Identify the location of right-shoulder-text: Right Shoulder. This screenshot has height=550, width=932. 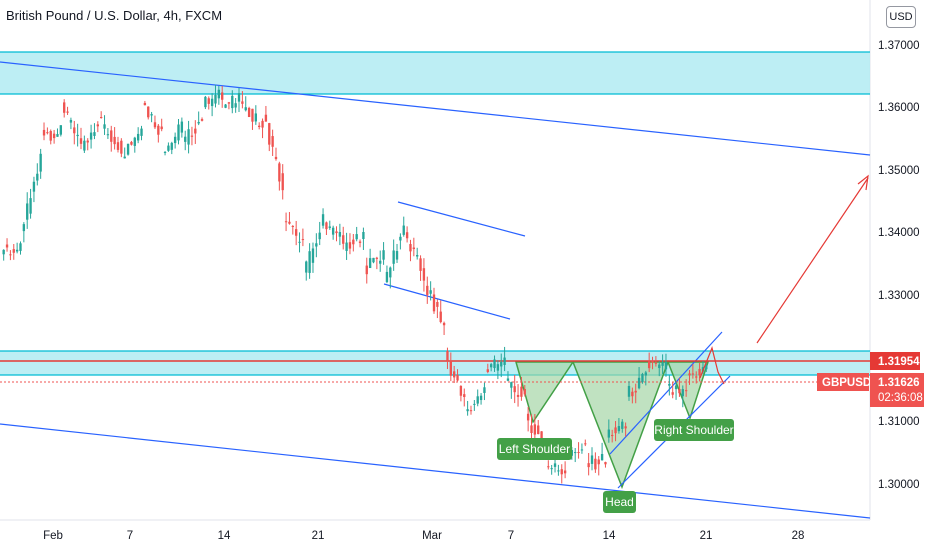
(693, 430).